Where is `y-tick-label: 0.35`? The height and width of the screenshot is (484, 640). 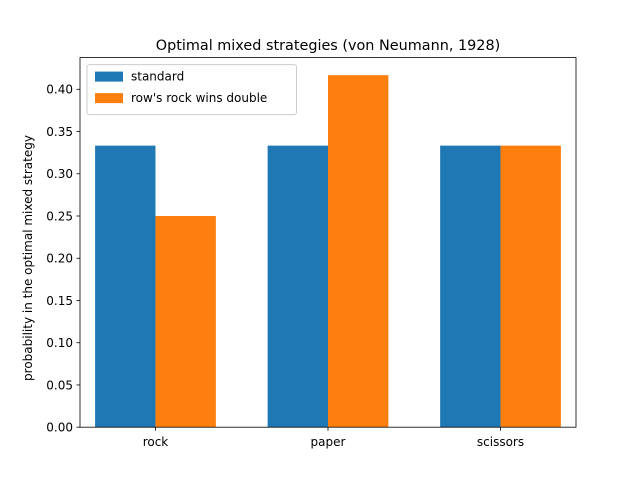
y-tick-label: 0.35 is located at coordinates (59, 132).